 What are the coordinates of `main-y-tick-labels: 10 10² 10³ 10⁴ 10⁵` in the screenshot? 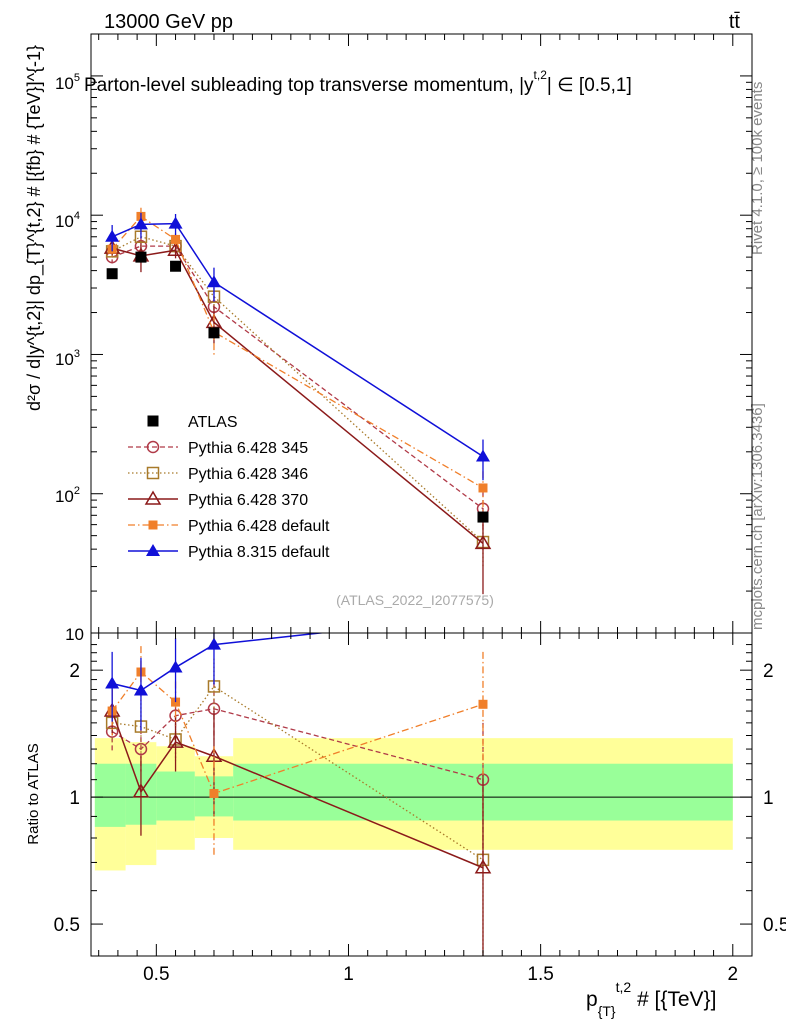 It's located at (69, 358).